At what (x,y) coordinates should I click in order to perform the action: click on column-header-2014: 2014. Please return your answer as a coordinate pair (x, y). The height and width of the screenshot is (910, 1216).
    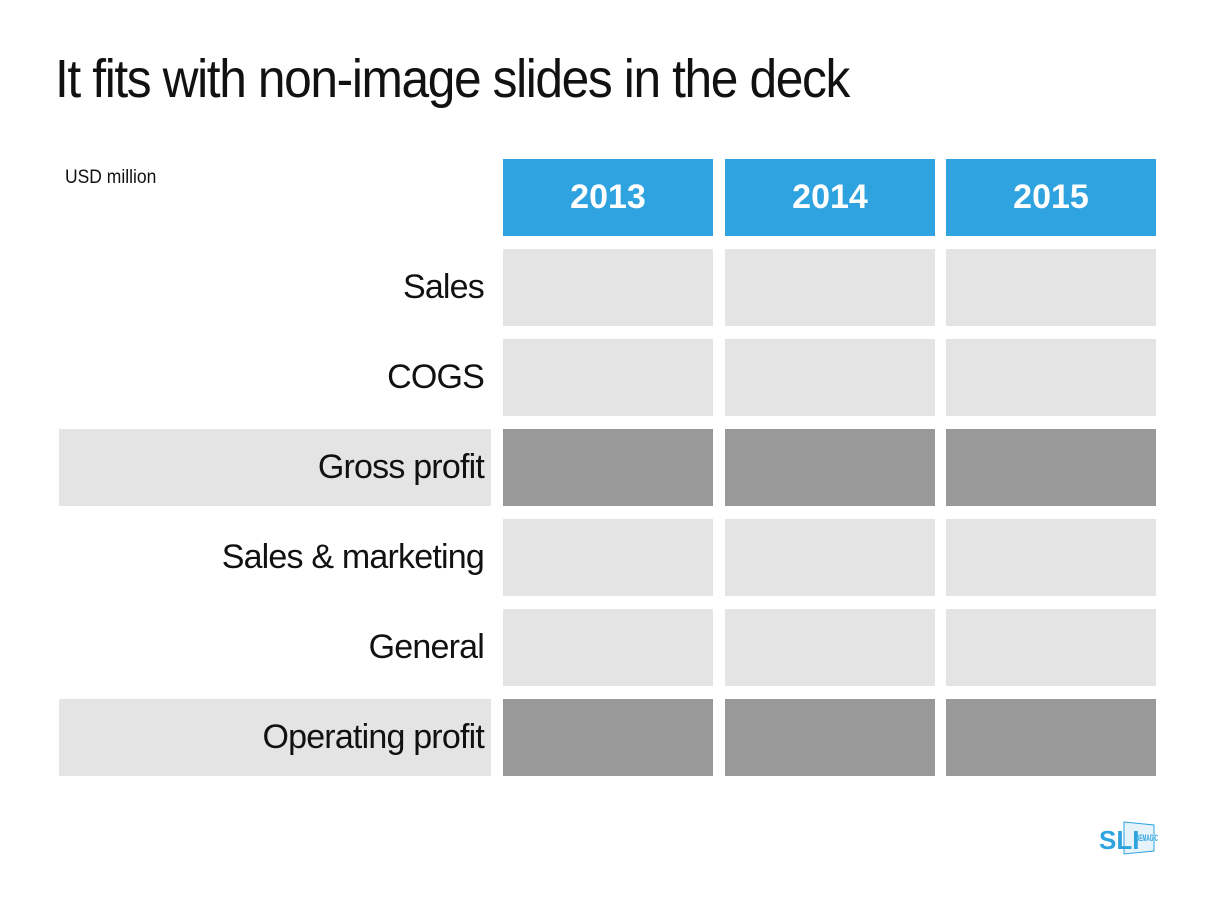
    Looking at the image, I should click on (830, 197).